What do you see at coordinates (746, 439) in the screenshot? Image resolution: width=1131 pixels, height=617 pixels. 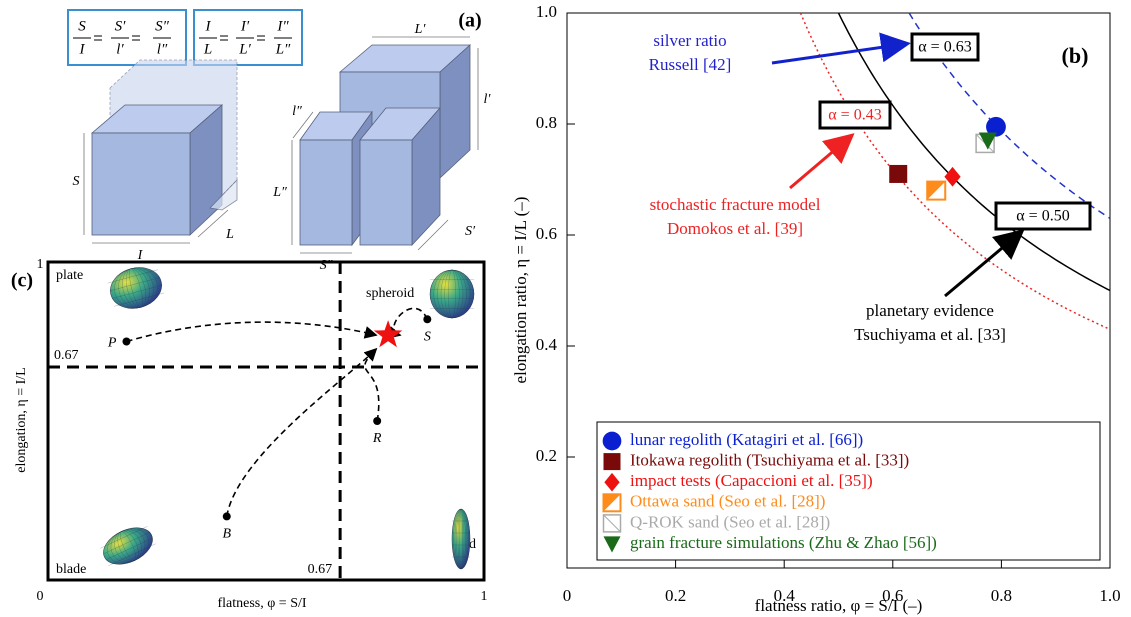 I see `legend-label: lunar regolith (Katagiri et al. [66])` at bounding box center [746, 439].